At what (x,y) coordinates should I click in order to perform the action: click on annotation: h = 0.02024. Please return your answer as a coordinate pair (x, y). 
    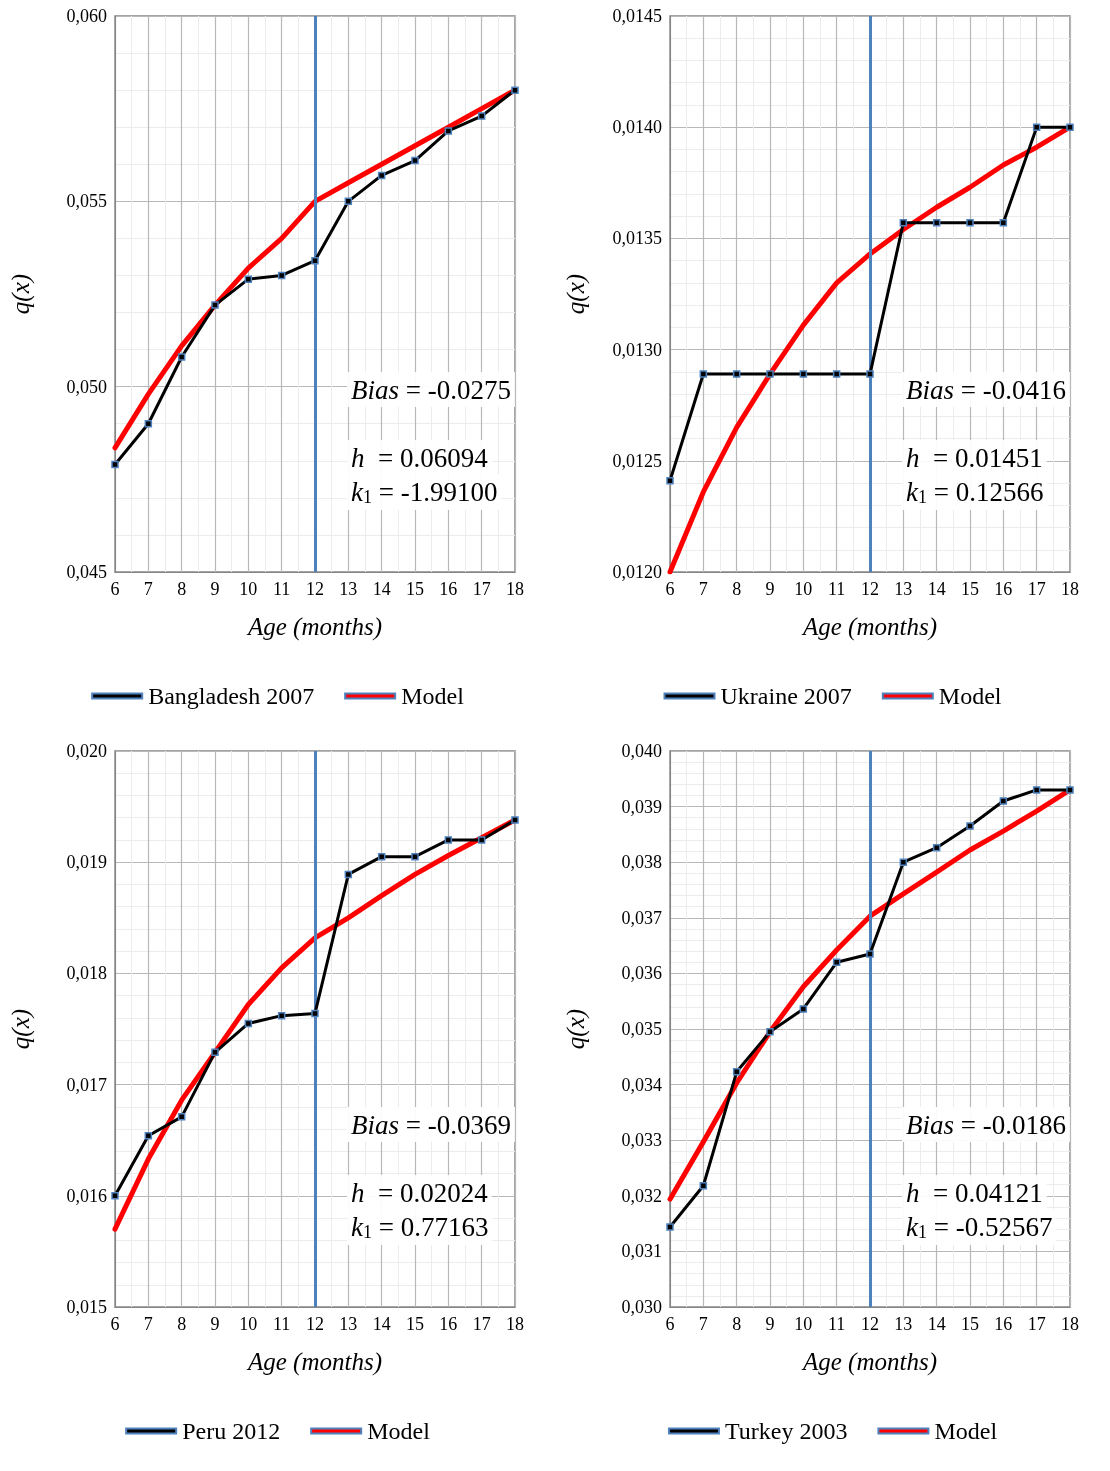
    Looking at the image, I should click on (420, 1192).